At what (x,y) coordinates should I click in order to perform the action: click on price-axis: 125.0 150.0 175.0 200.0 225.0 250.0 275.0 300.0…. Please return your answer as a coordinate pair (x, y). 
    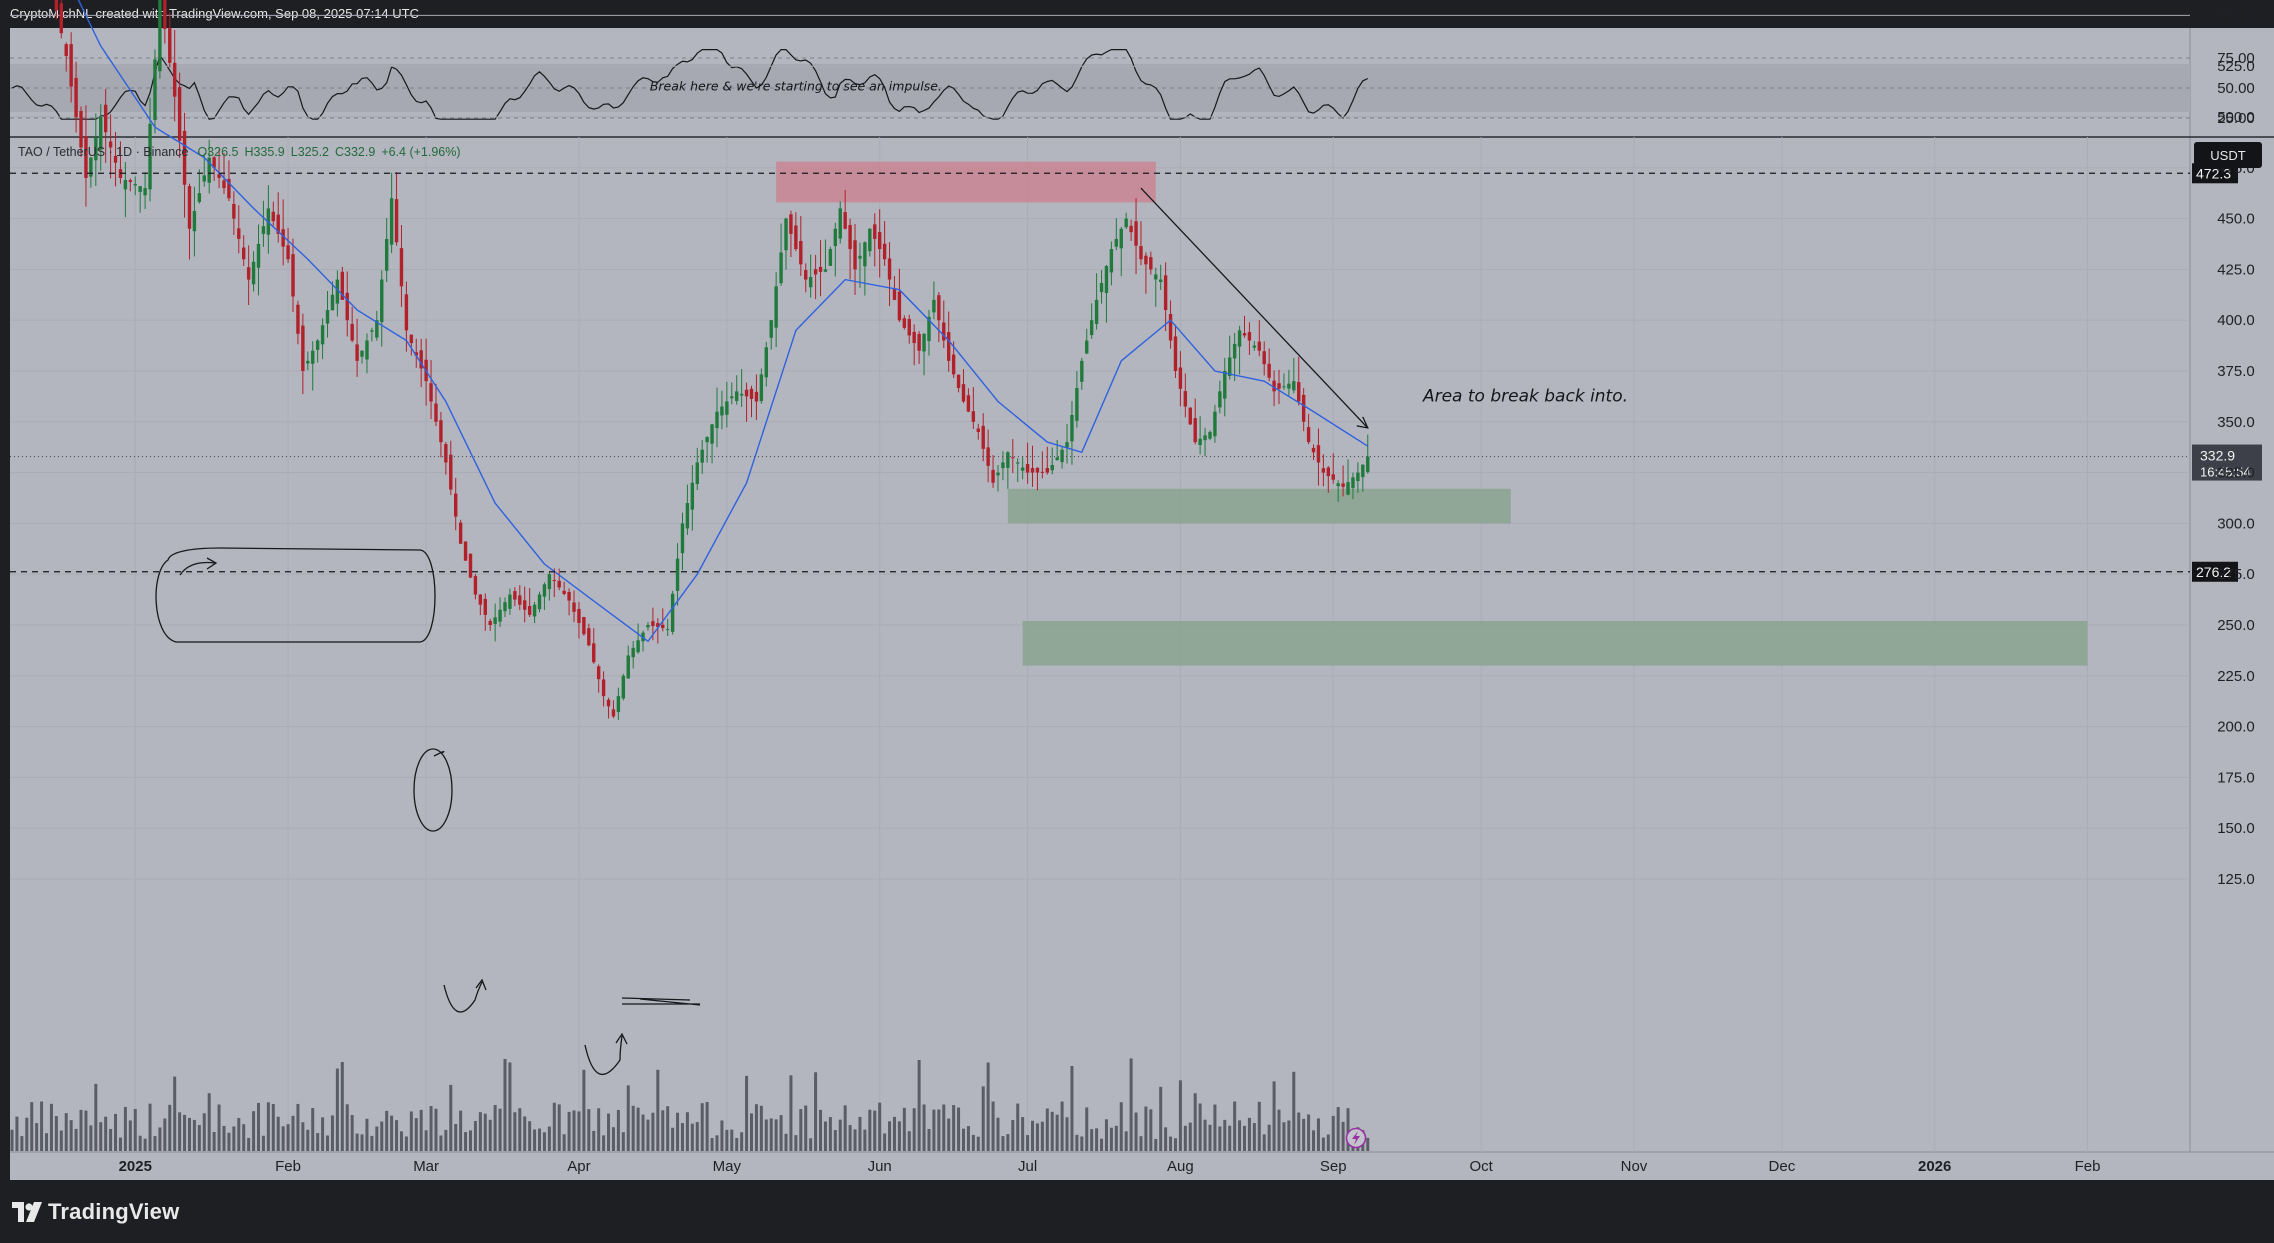
    Looking at the image, I should click on (2236, 444).